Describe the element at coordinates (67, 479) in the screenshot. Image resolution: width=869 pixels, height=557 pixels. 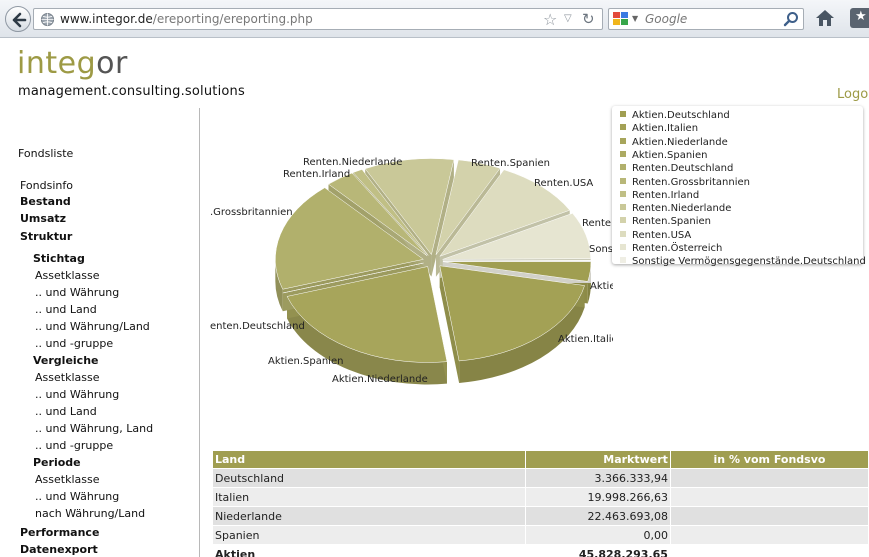
I see `nav-periode-assetklasse: Assetklasse` at that location.